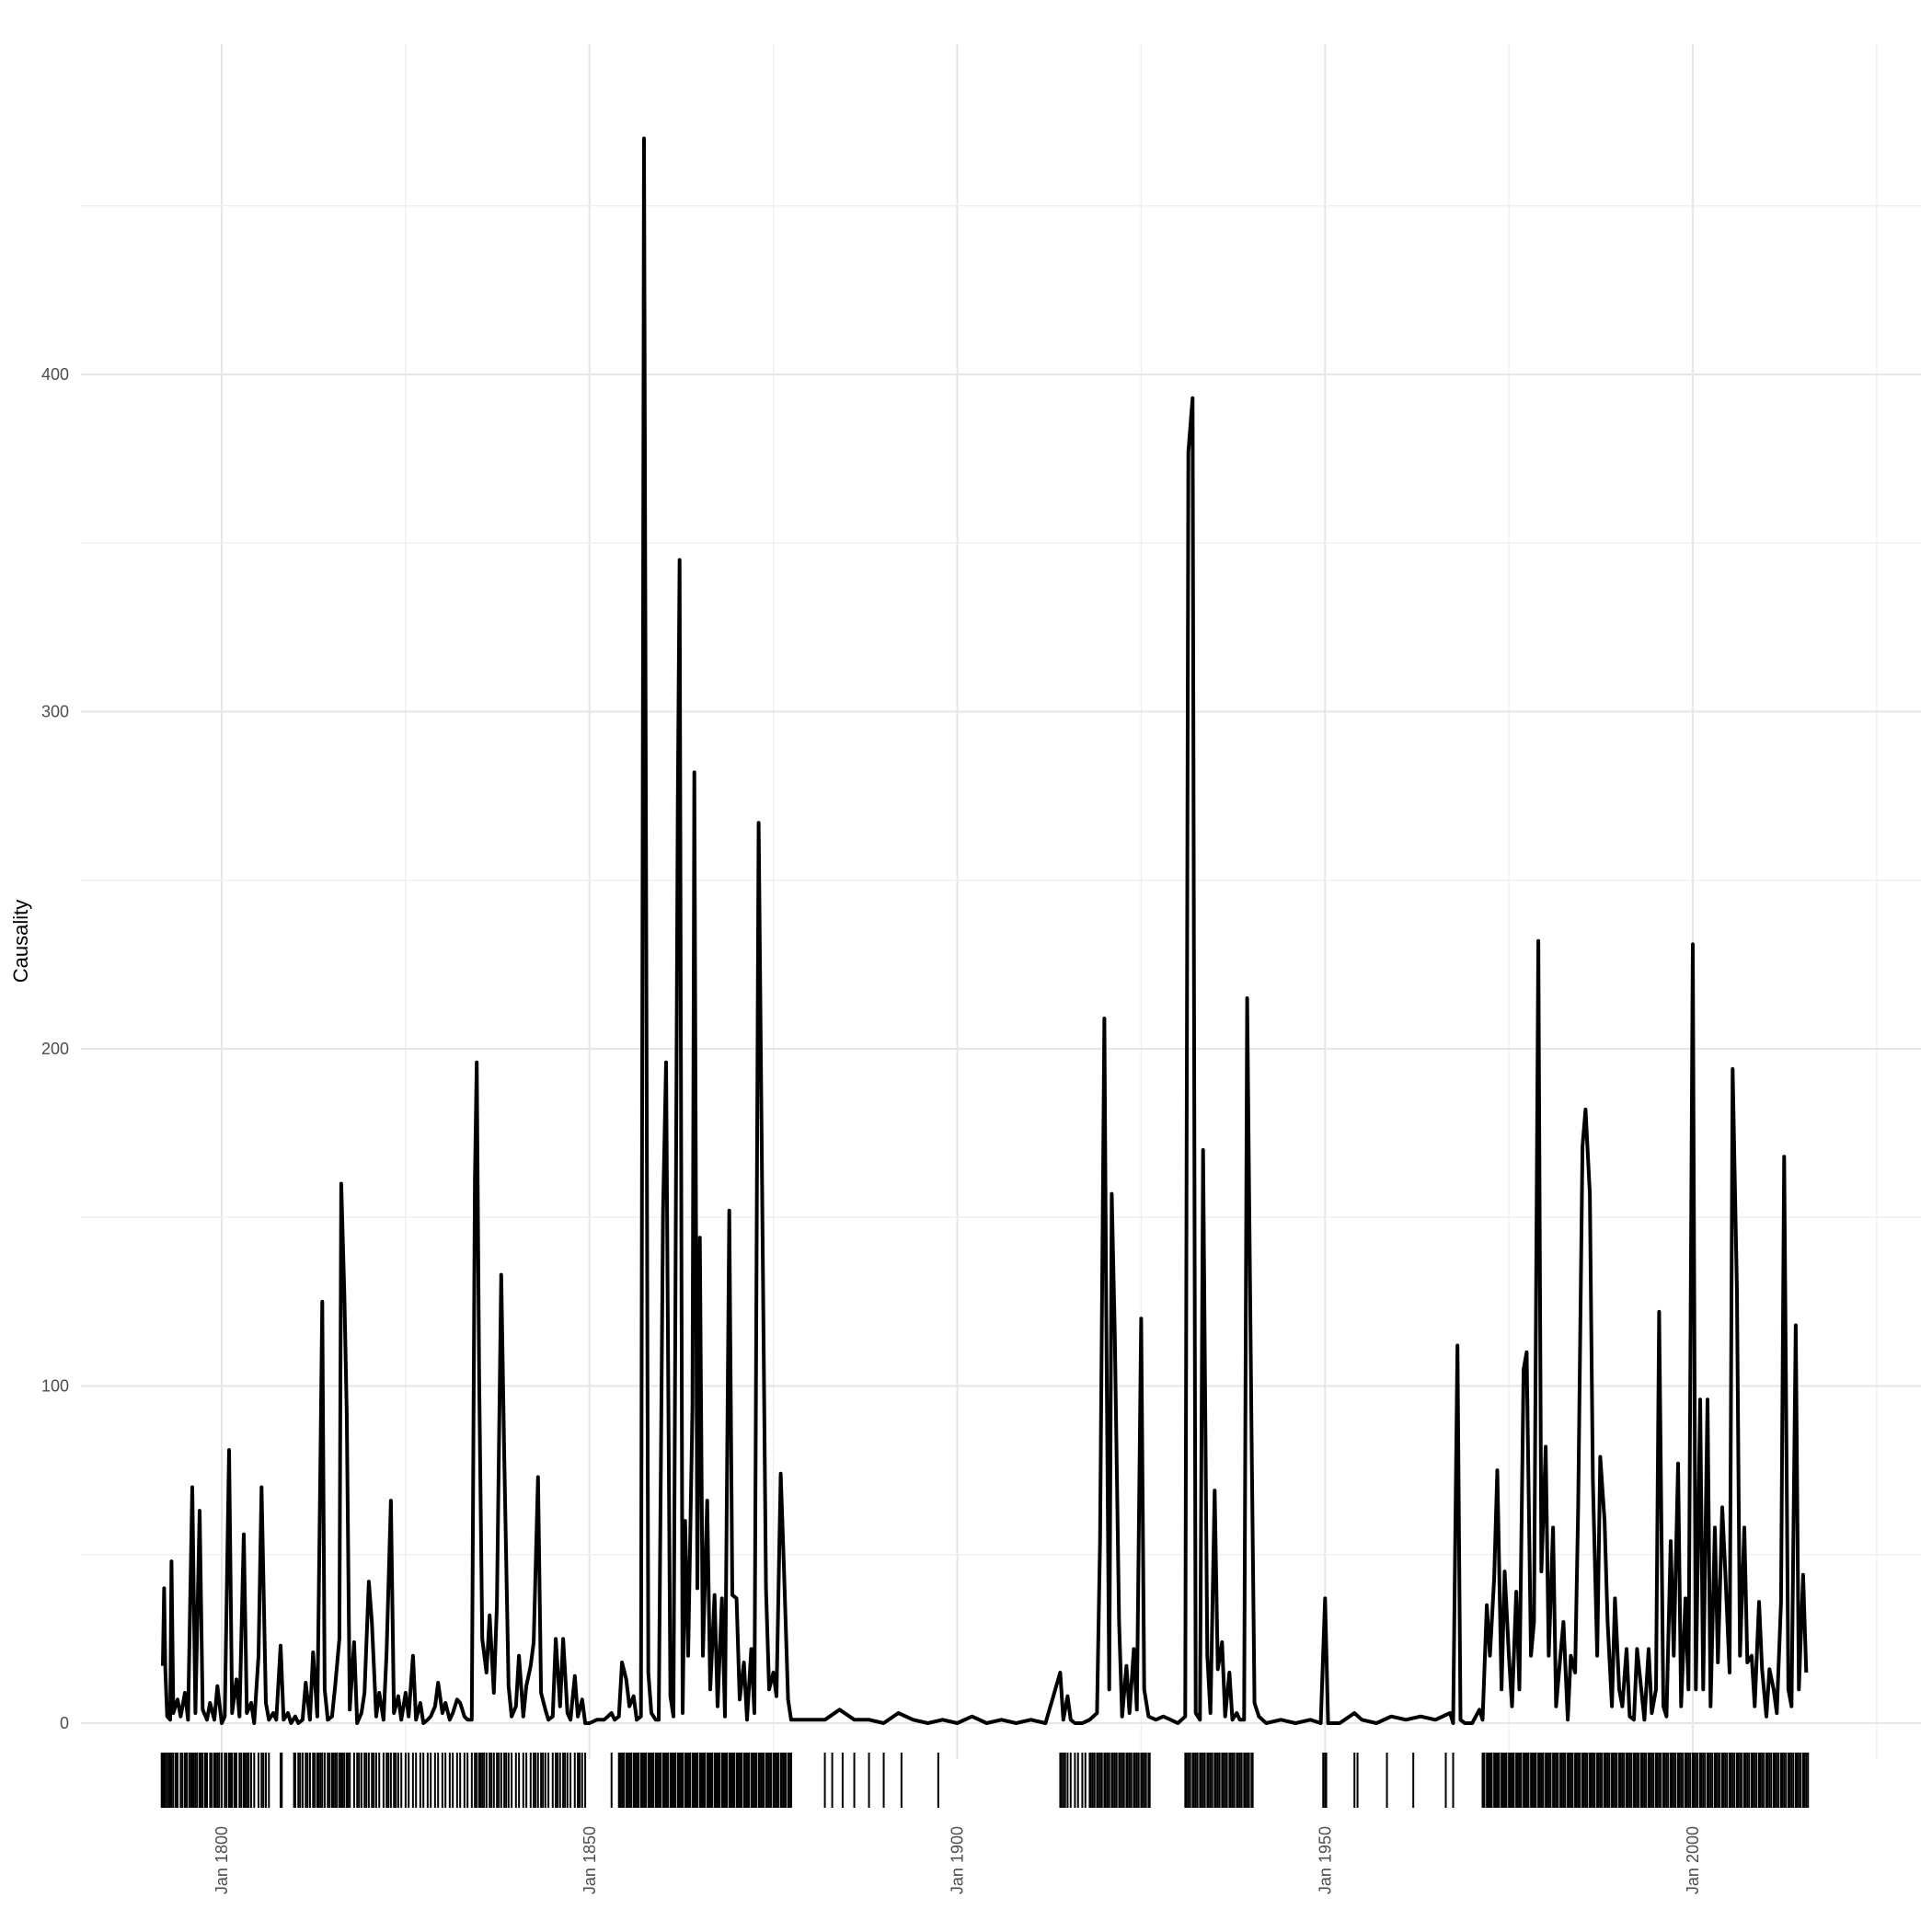 This screenshot has width=1932, height=1932. I want to click on x-tick-label-4: Jan 2000, so click(1693, 1860).